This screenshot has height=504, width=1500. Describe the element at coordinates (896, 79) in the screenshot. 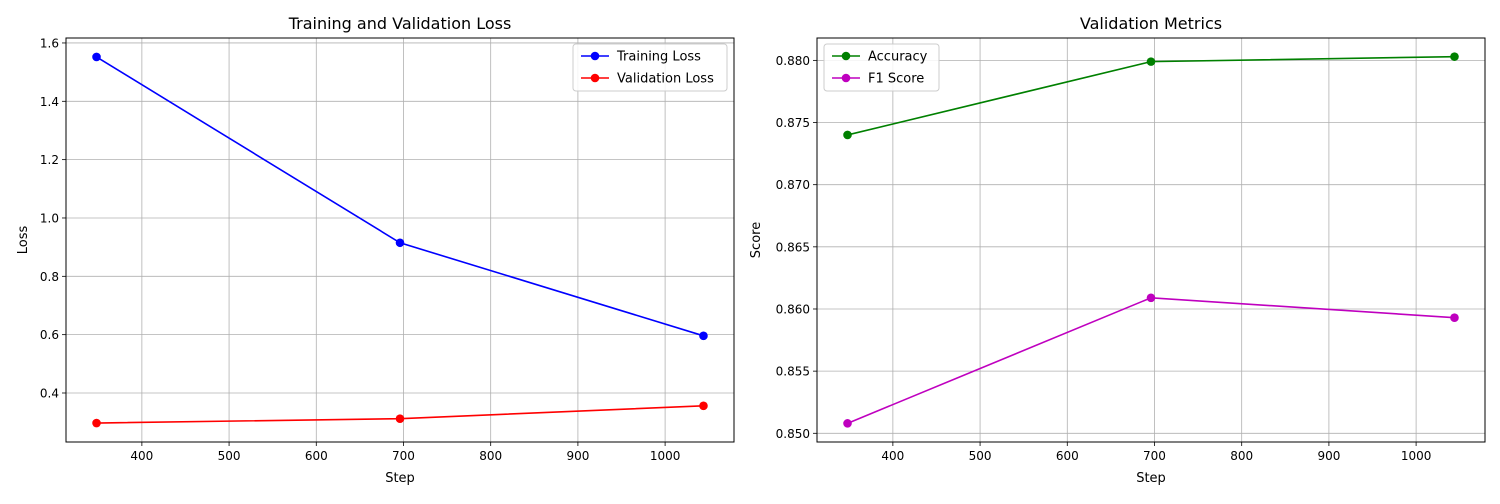

I see `legend-label: F1 Score` at that location.